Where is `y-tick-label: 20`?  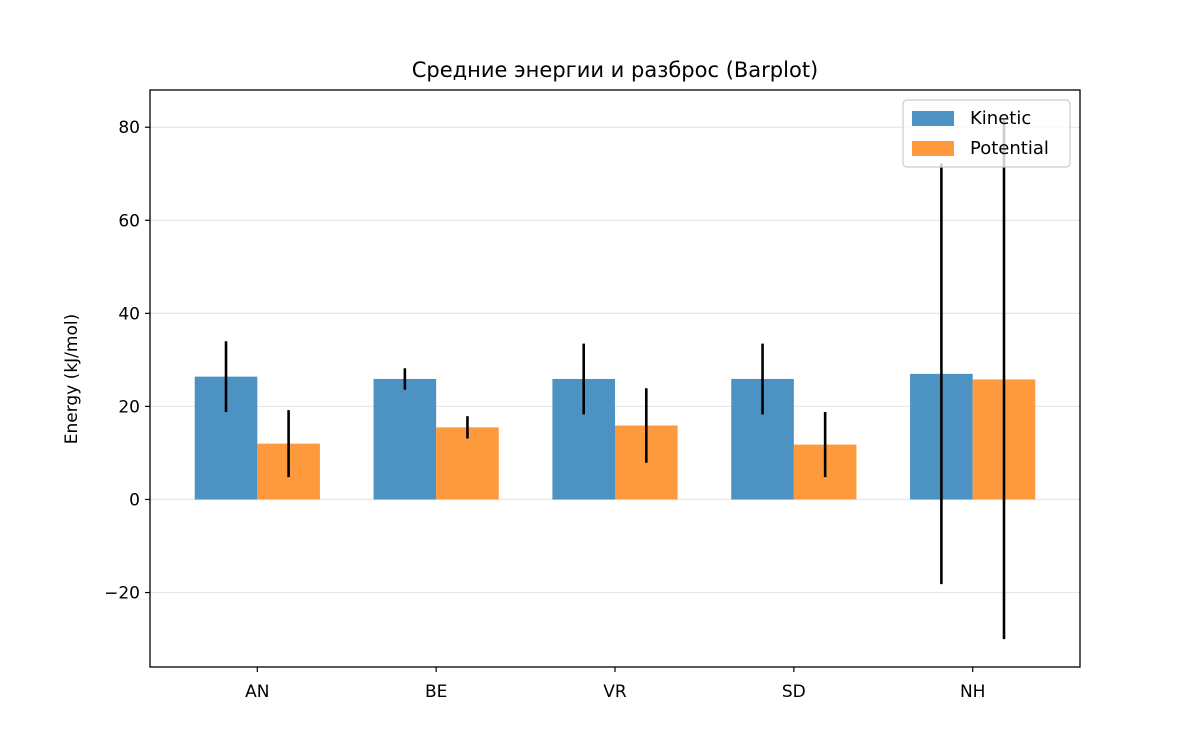
y-tick-label: 20 is located at coordinates (129, 407).